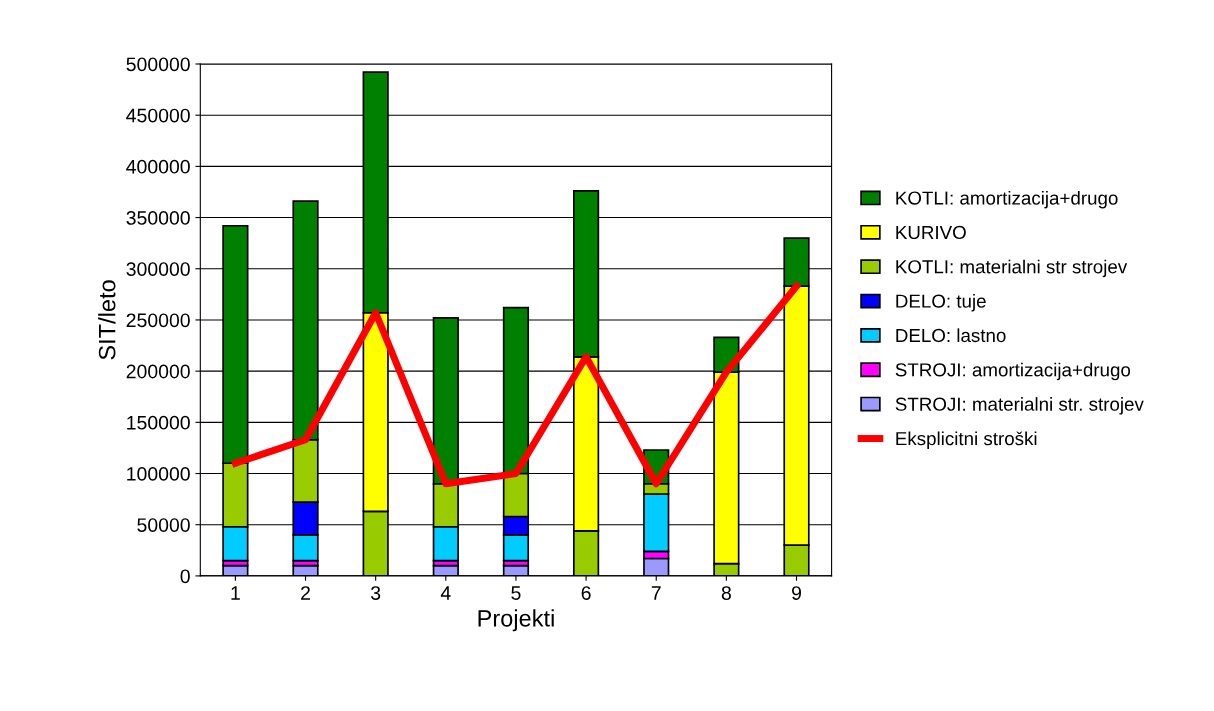 This screenshot has height=711, width=1214. I want to click on x-tick-label: 6, so click(586, 593).